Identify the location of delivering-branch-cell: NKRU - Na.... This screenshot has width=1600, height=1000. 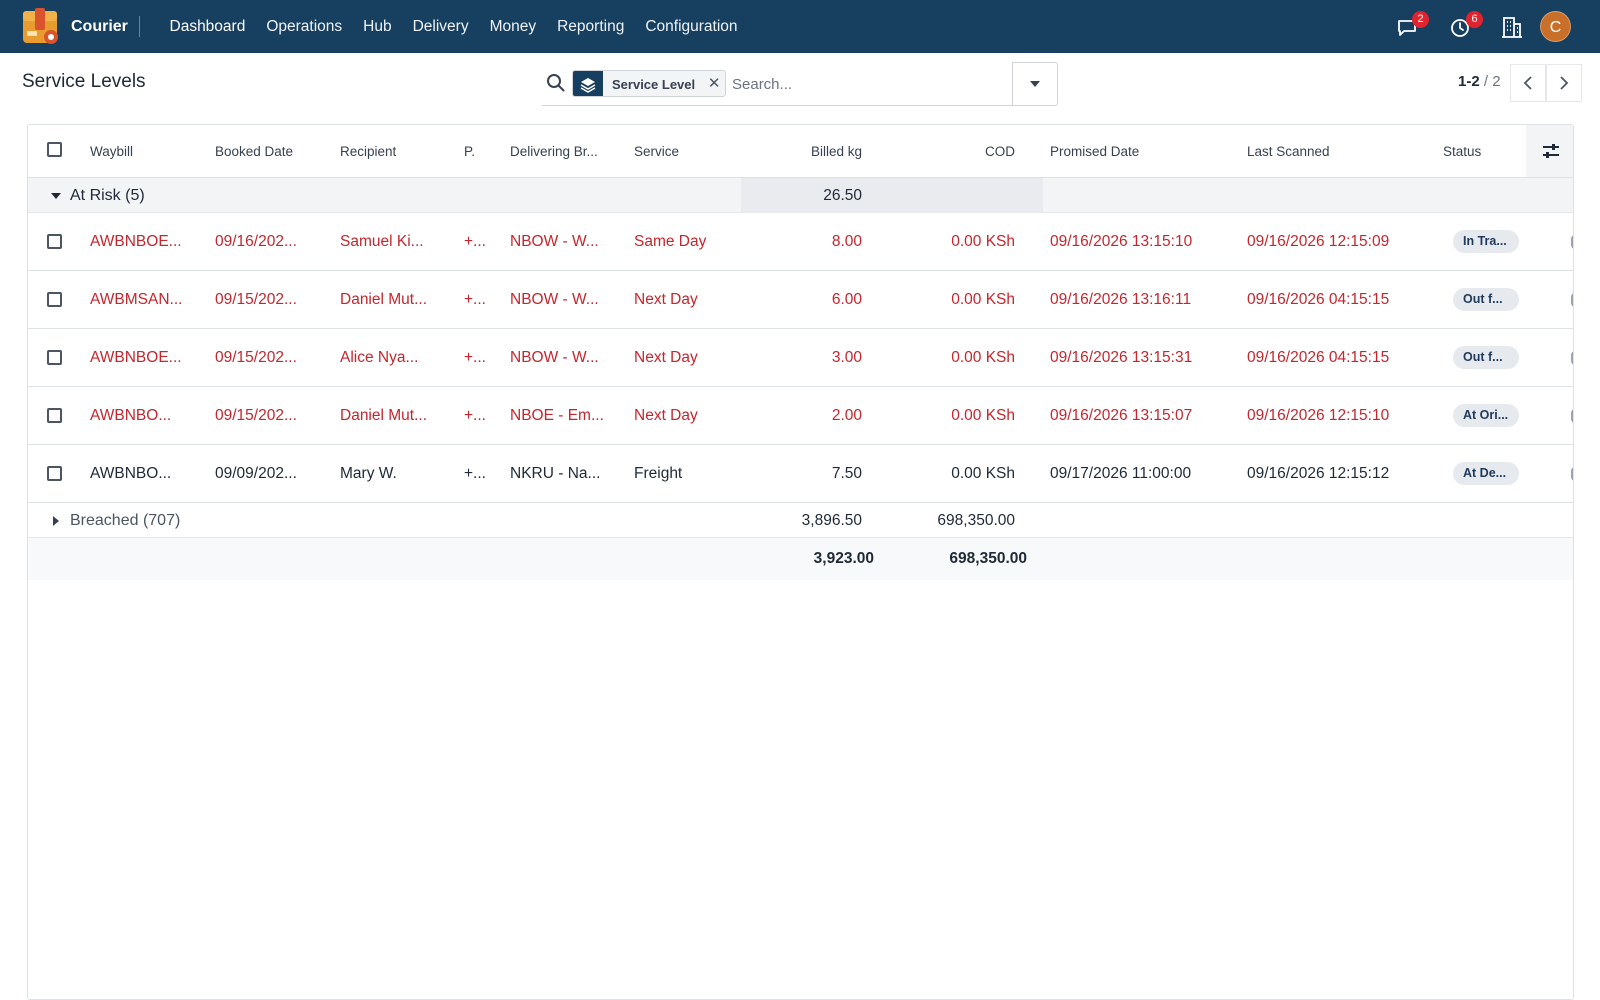
(555, 473).